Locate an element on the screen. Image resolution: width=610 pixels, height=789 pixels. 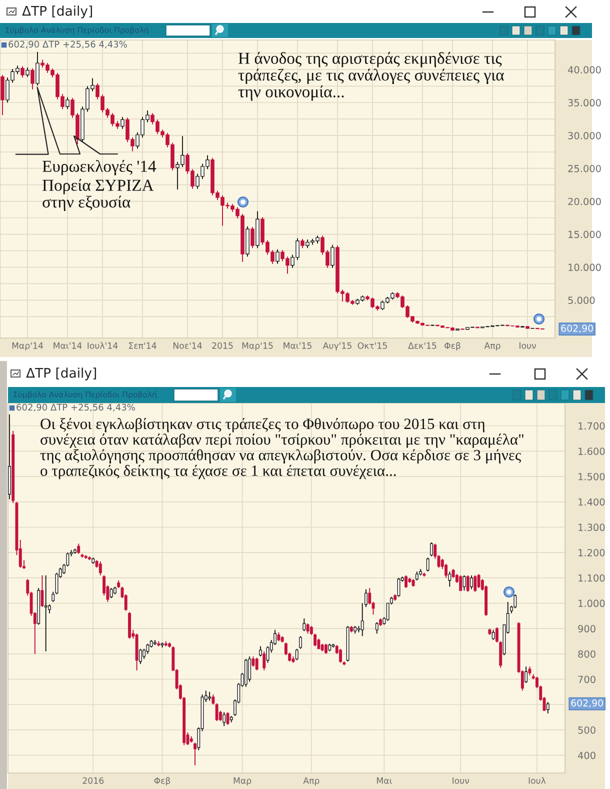
y-tick-label: 1.400 is located at coordinates (591, 502).